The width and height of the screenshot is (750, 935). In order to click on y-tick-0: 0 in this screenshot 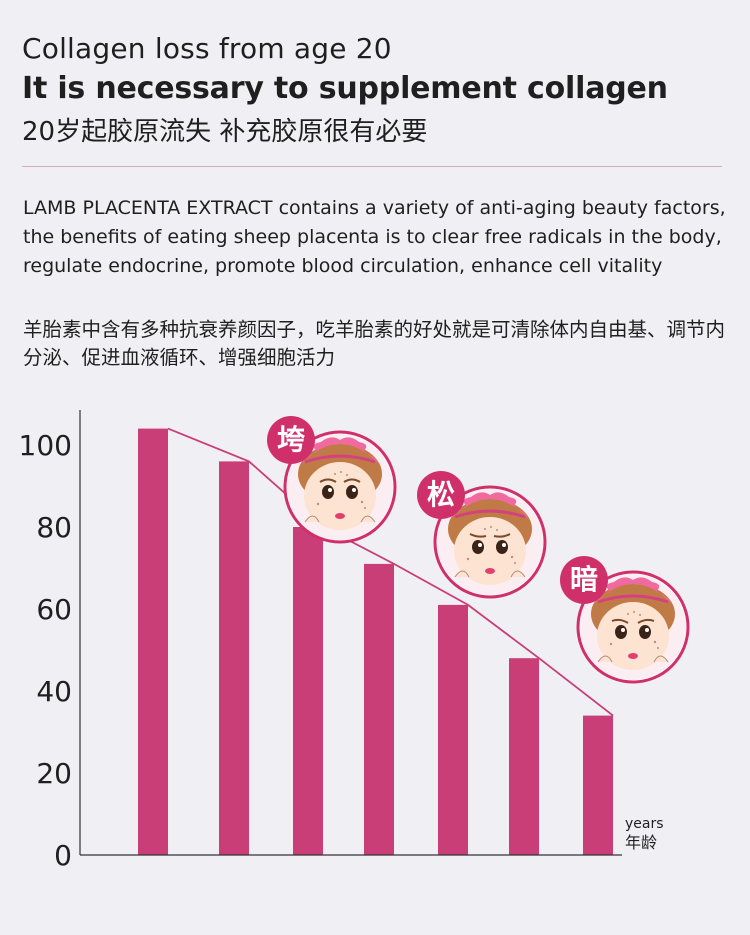, I will do `click(63, 855)`.